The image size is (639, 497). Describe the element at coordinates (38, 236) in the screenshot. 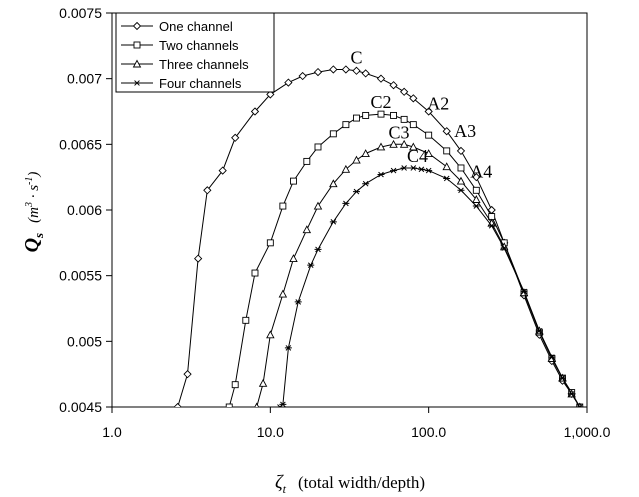

I see `y-axis-symbol-sub: s` at that location.